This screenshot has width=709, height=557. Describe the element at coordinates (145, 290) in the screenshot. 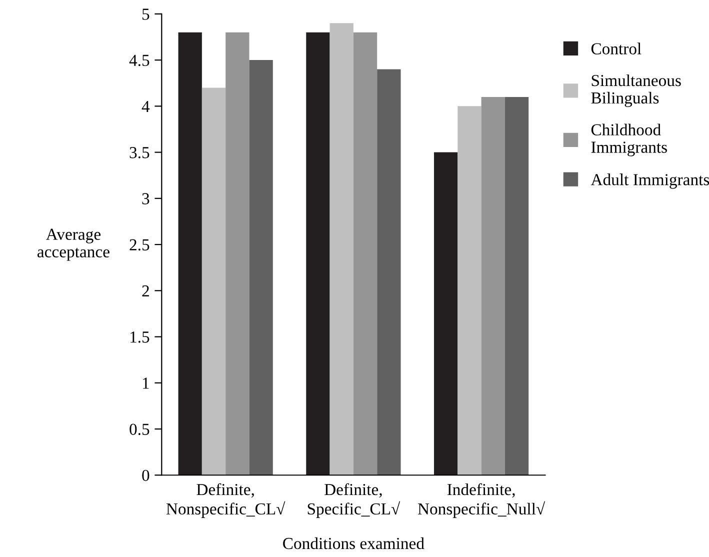

I see `y-tick-label: 2` at that location.